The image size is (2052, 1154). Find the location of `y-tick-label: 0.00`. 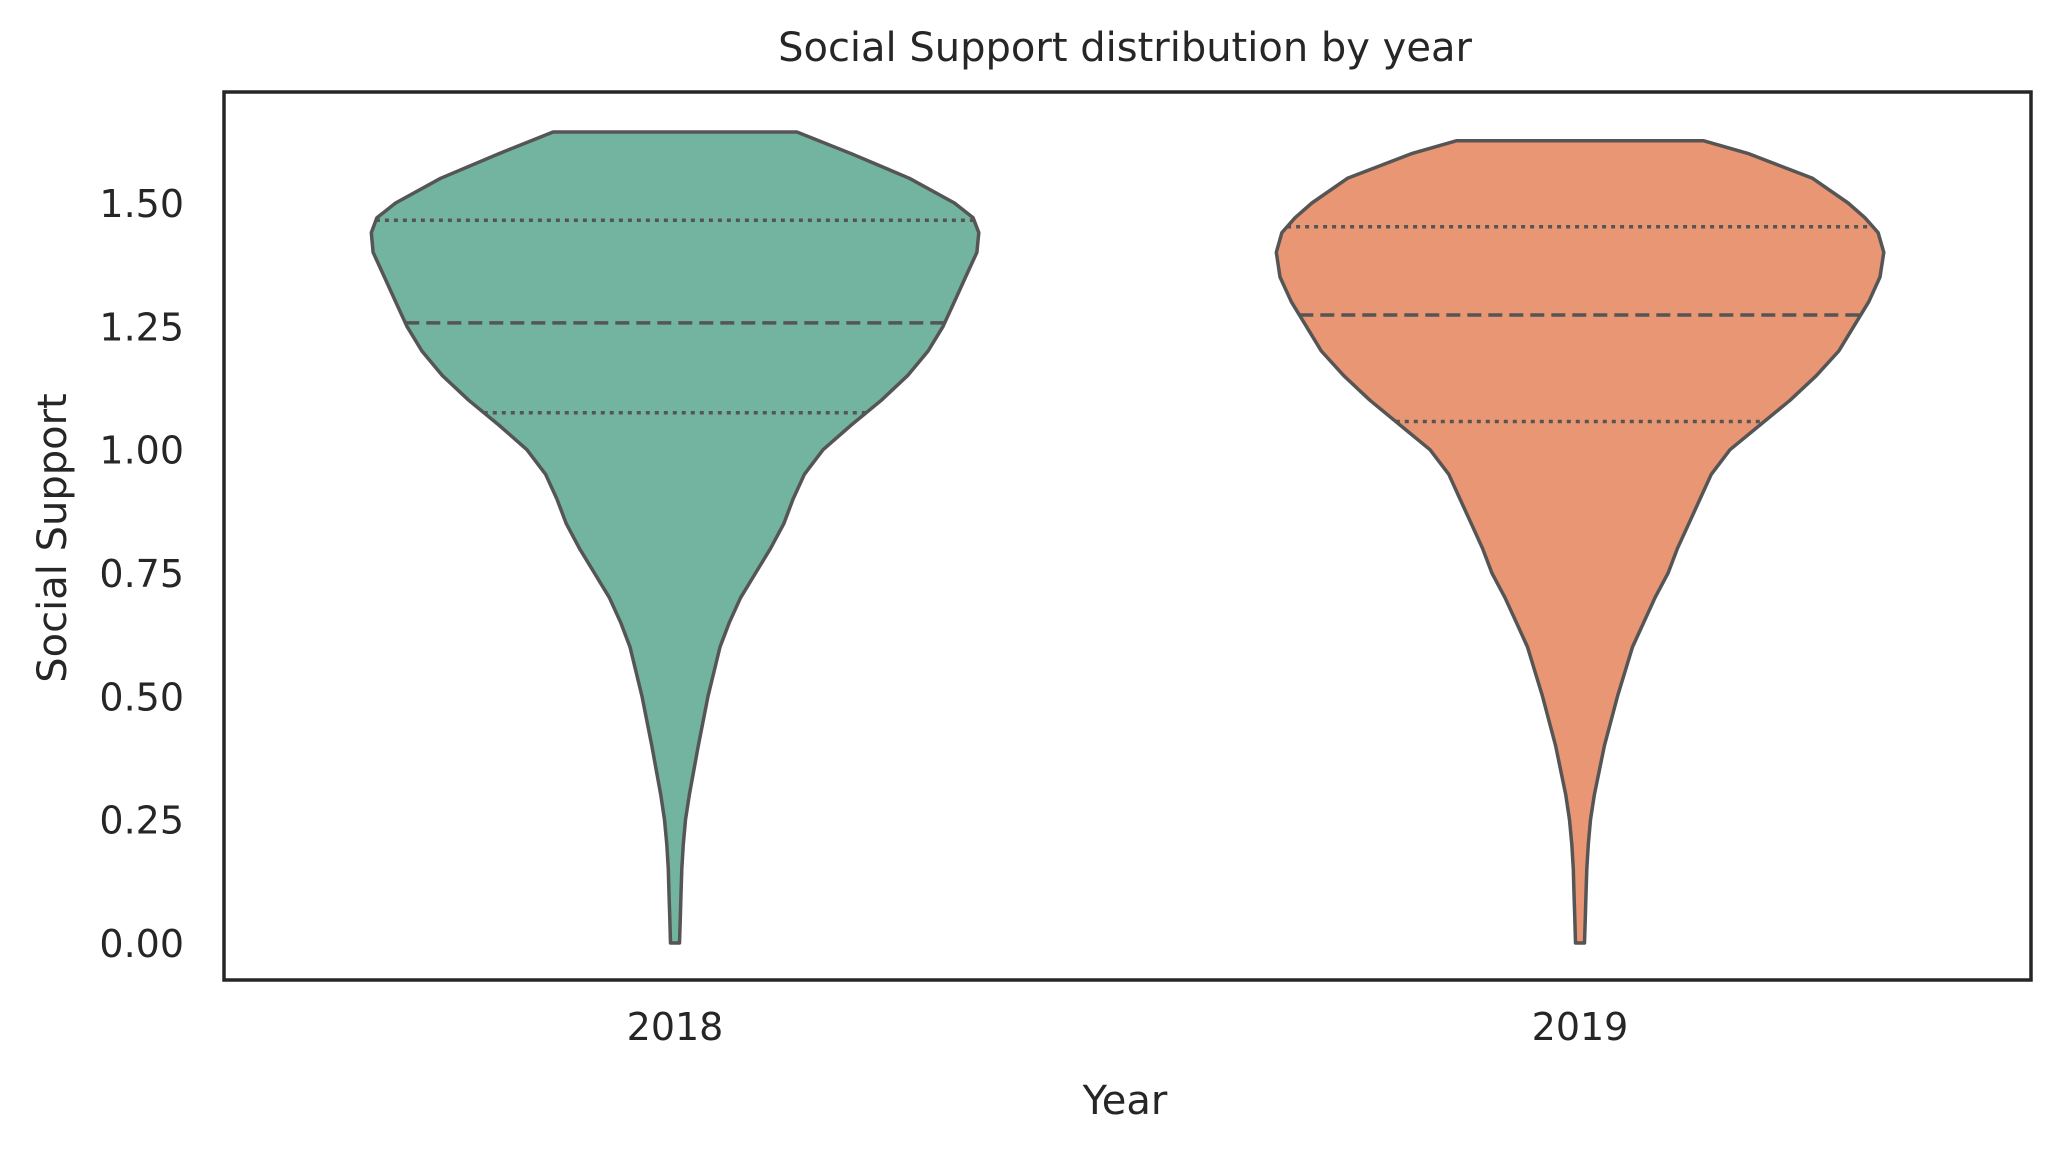

y-tick-label: 0.00 is located at coordinates (141, 944).